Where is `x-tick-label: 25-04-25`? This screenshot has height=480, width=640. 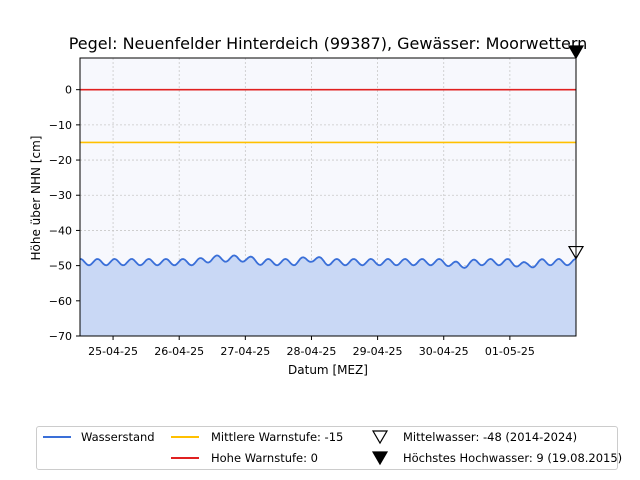 x-tick-label: 25-04-25 is located at coordinates (113, 351).